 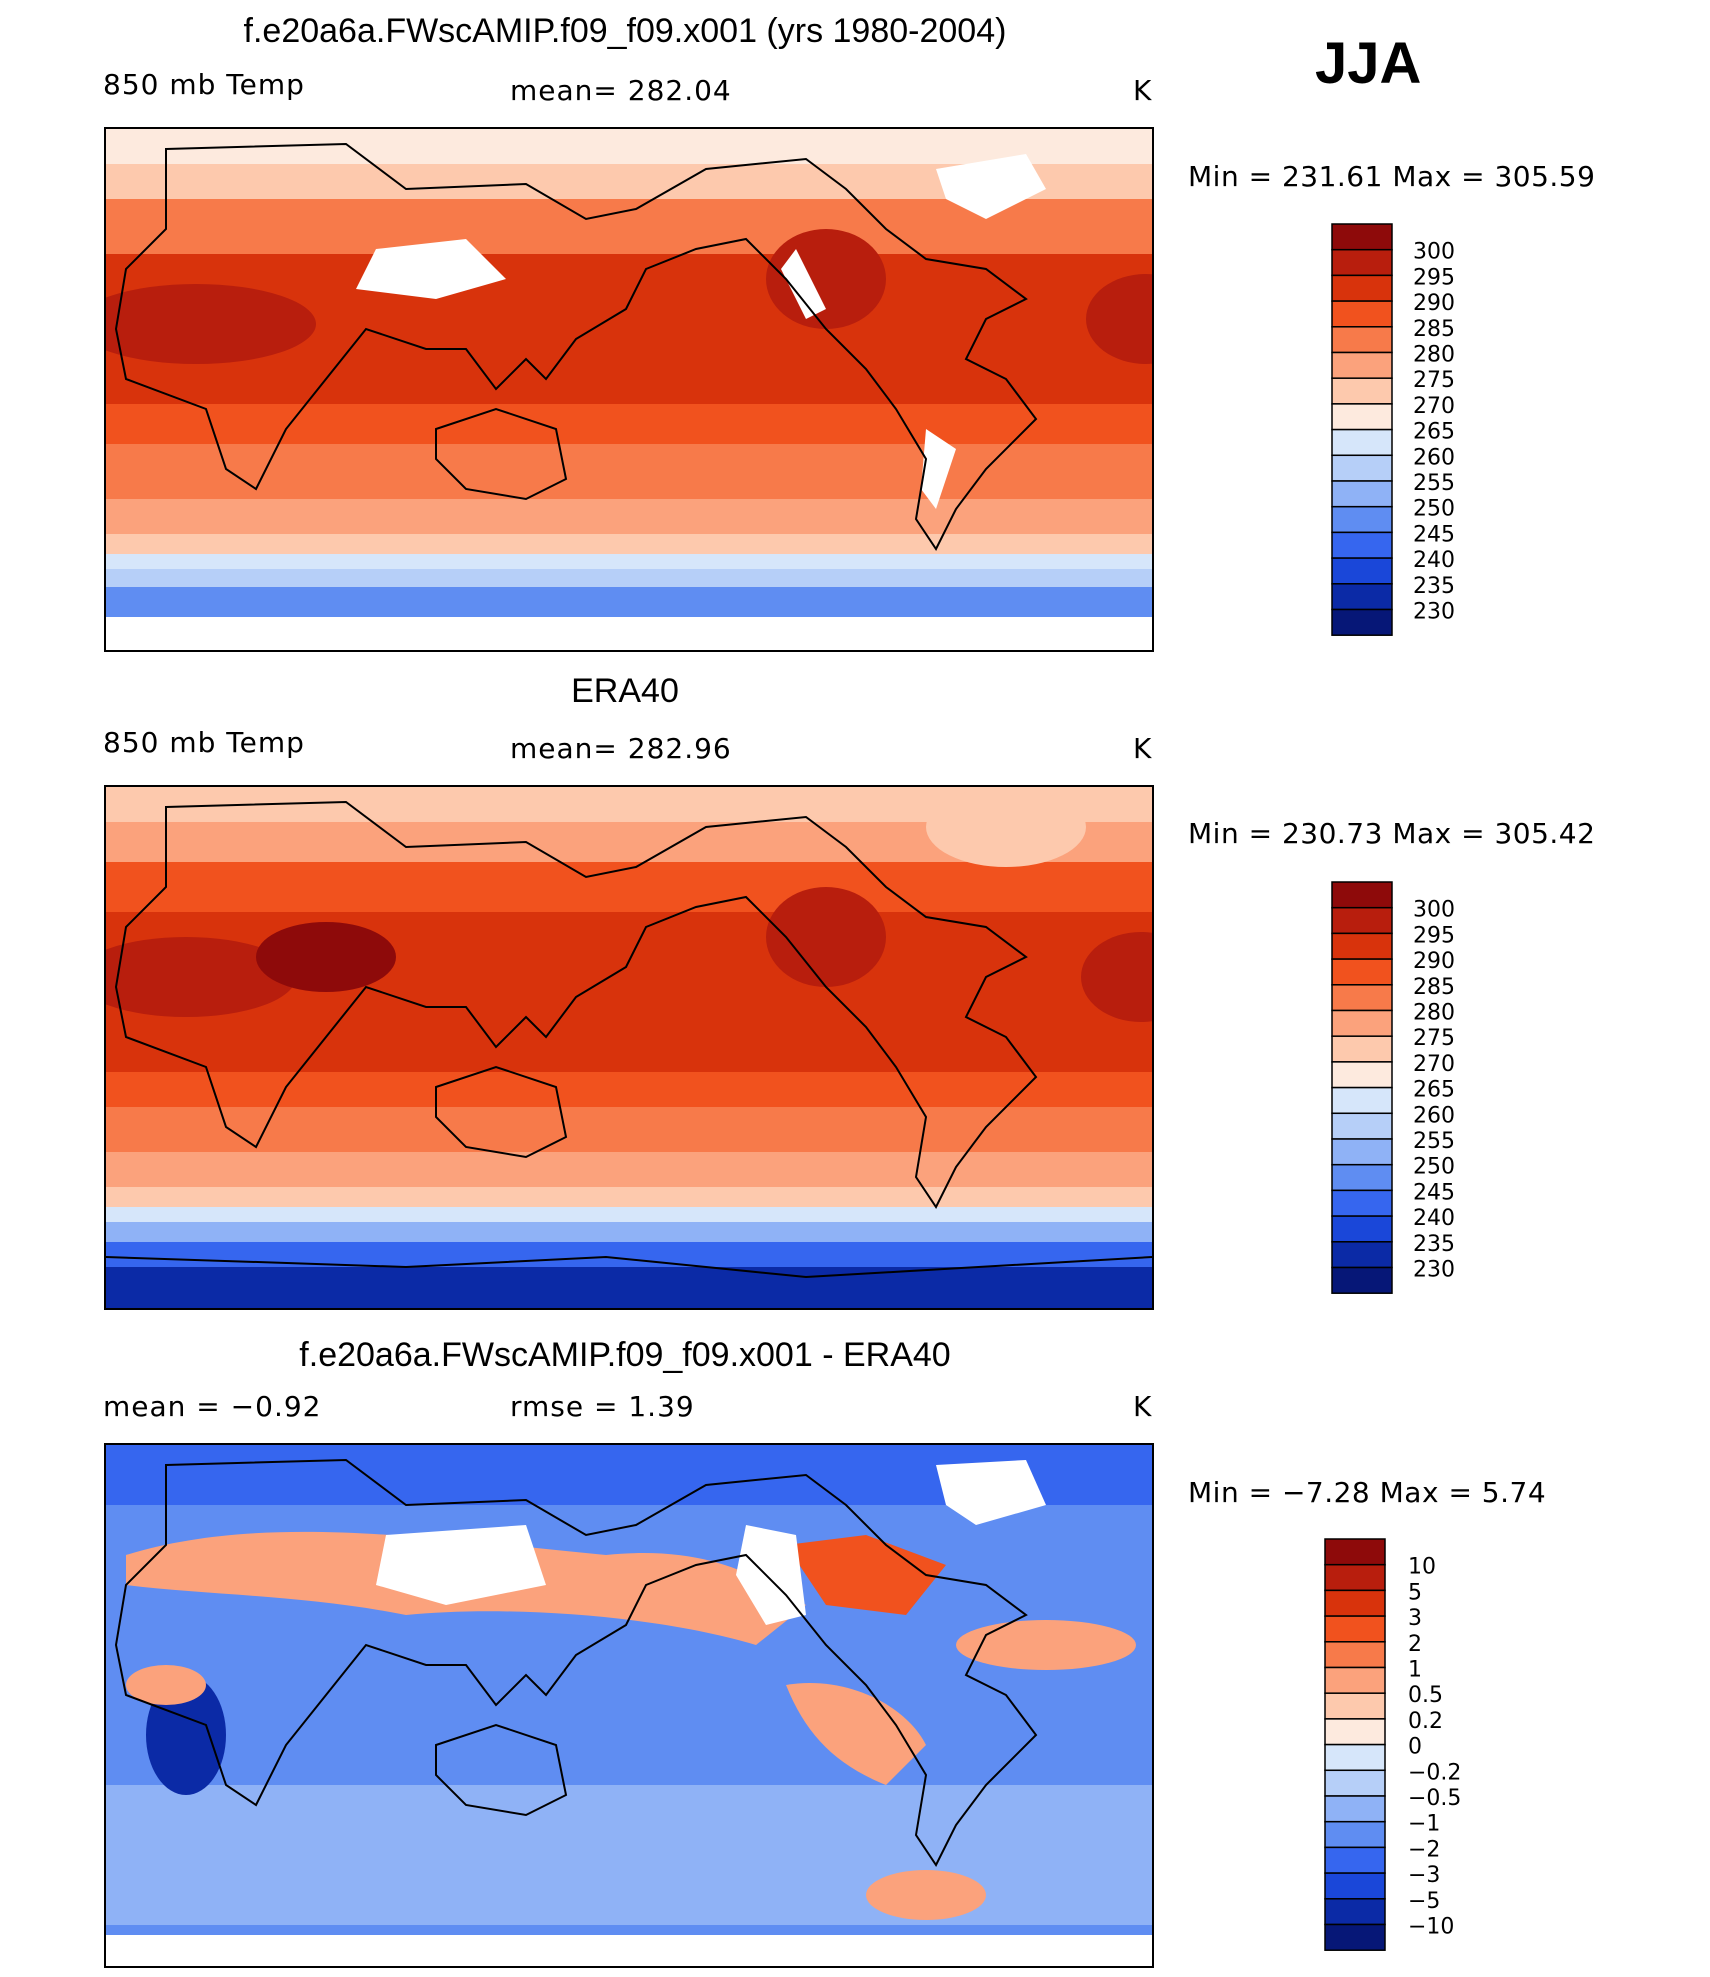 I want to click on colorbar-tick-label: 235, so click(x=1434, y=586).